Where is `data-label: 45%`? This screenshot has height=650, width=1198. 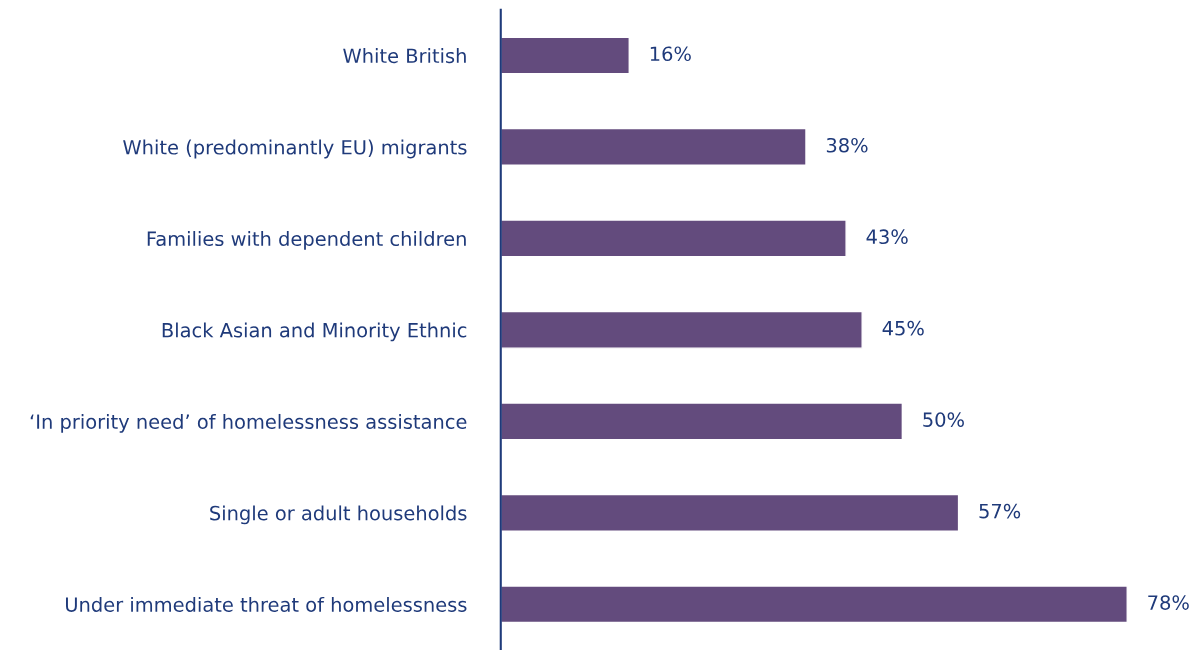 data-label: 45% is located at coordinates (903, 328).